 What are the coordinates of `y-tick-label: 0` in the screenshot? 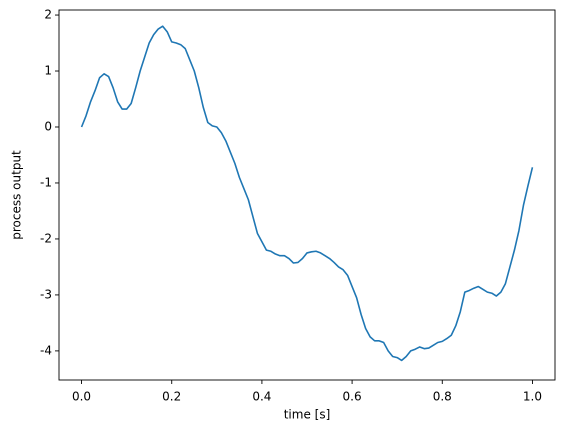 It's located at (48, 126).